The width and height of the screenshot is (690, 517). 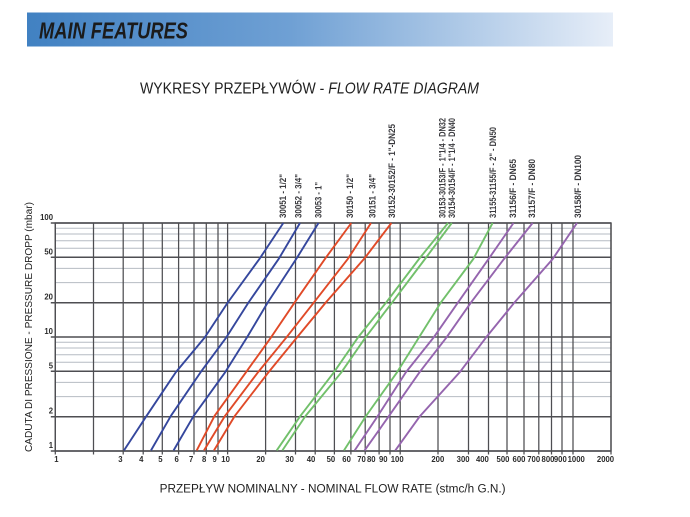 I want to click on svg-text: 300, so click(x=463, y=459).